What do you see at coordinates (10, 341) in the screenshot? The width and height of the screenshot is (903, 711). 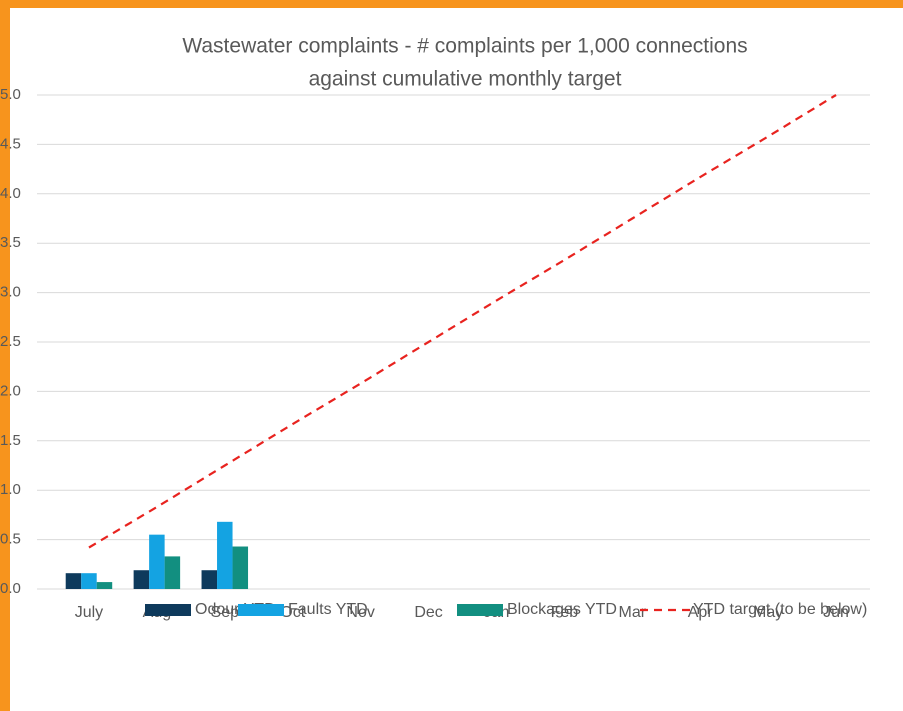 I see `y-tick-label: 2.5` at bounding box center [10, 341].